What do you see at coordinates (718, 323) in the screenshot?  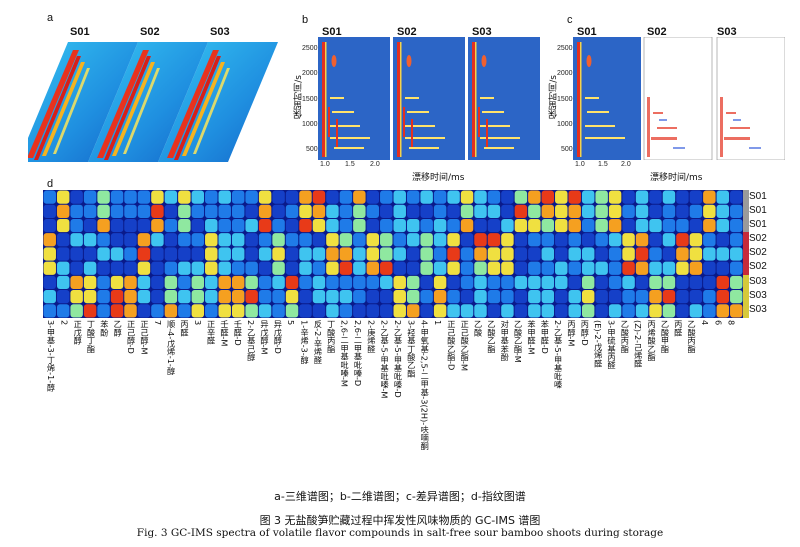 I see `compound-label: 6` at bounding box center [718, 323].